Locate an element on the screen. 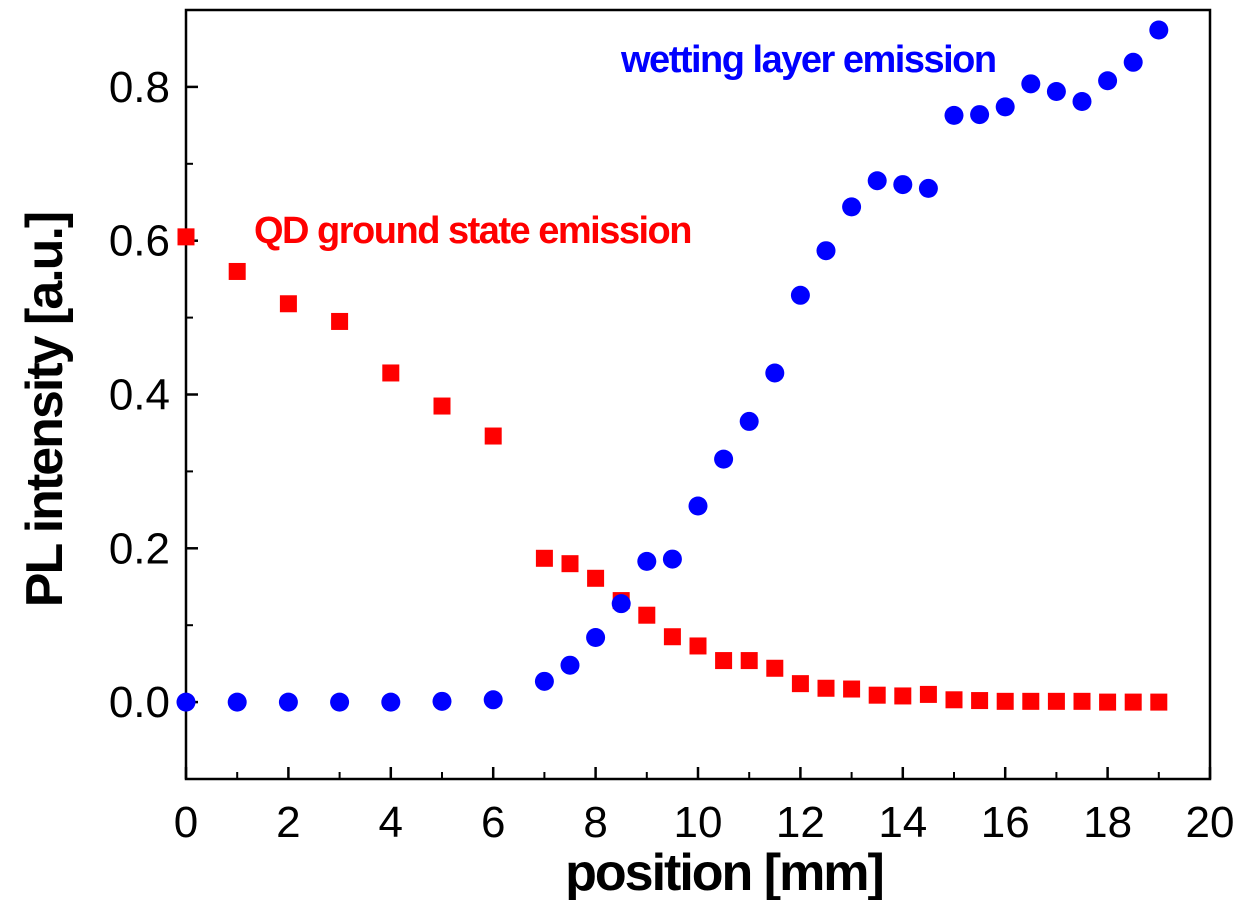  x-tick-label: 10 is located at coordinates (698, 822).